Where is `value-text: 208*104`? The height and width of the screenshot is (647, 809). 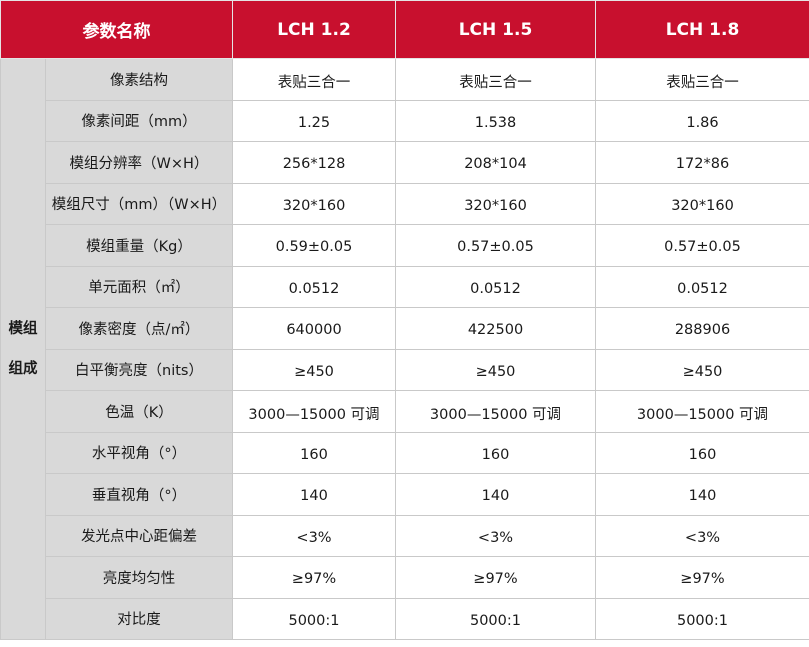 value-text: 208*104 is located at coordinates (495, 164).